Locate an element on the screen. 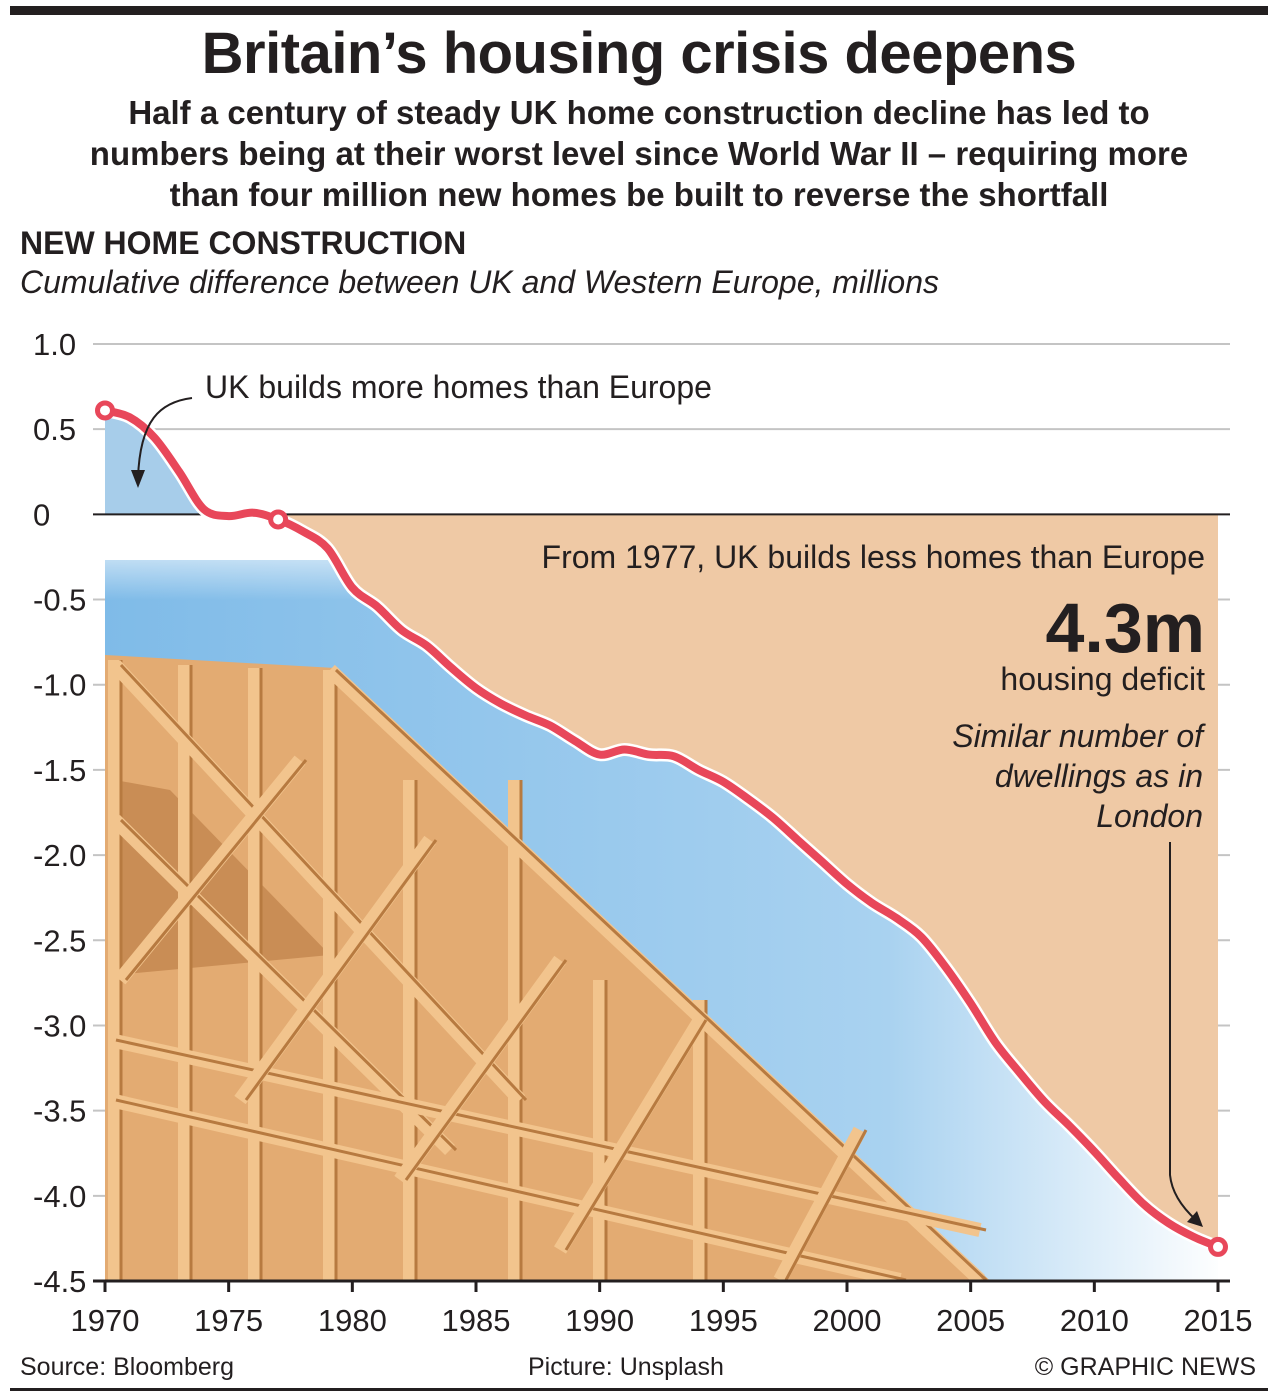 The image size is (1278, 1395). publisher-credit: © GRAPHIC NEWS is located at coordinates (1145, 1367).